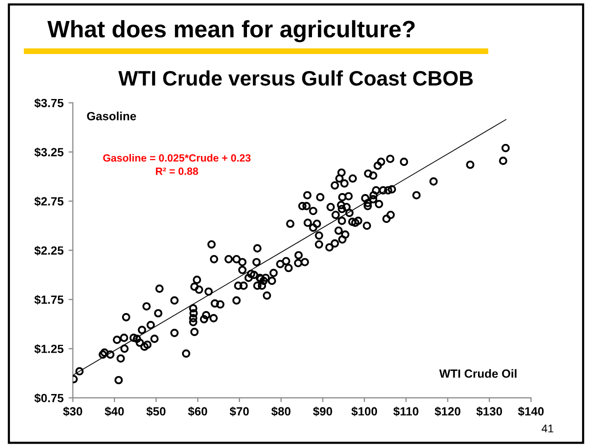 This screenshot has height=445, width=592. Describe the element at coordinates (548, 428) in the screenshot. I see `text: 41` at that location.